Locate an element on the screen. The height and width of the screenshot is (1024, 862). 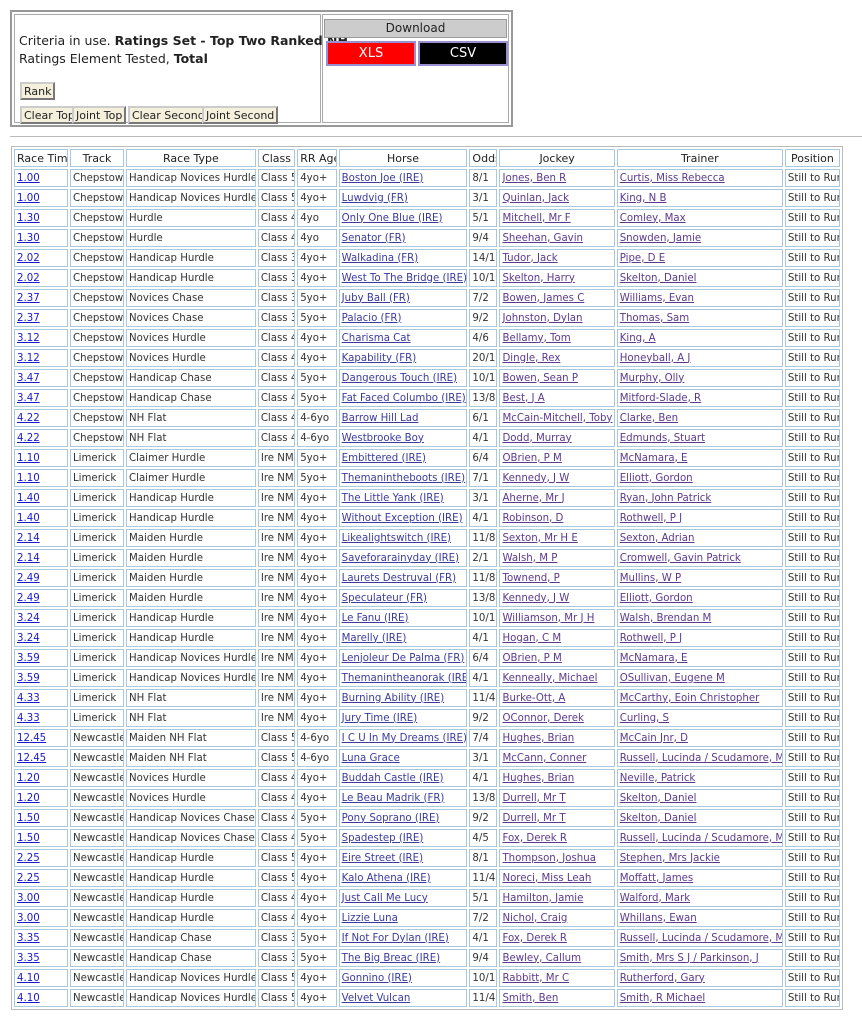
jockey-link: Sheehan, Gavin is located at coordinates (542, 238).